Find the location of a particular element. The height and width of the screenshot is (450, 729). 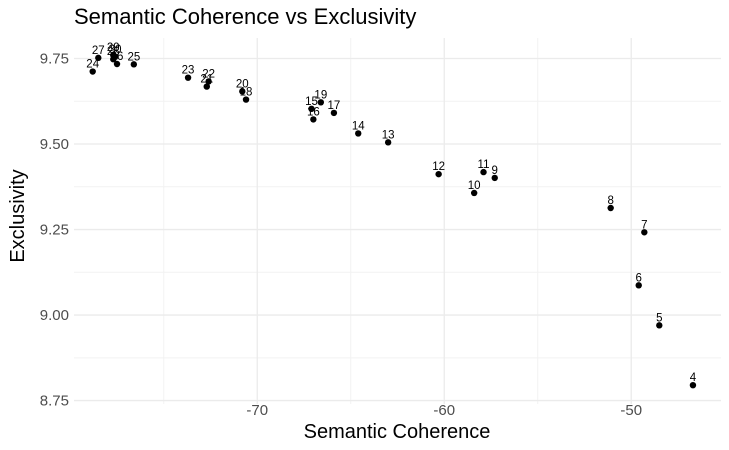

point-label: 26 is located at coordinates (117, 57).